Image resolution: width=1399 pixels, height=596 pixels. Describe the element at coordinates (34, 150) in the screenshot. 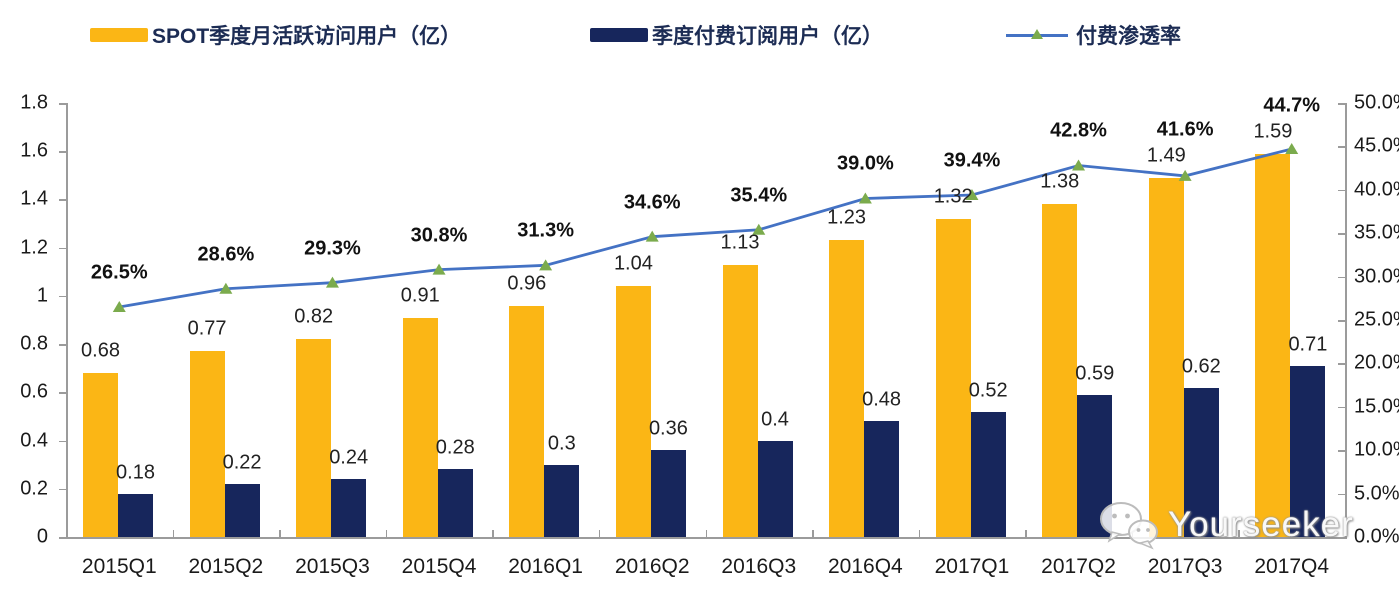

I see `left-axis-tick-label: 1.6` at that location.